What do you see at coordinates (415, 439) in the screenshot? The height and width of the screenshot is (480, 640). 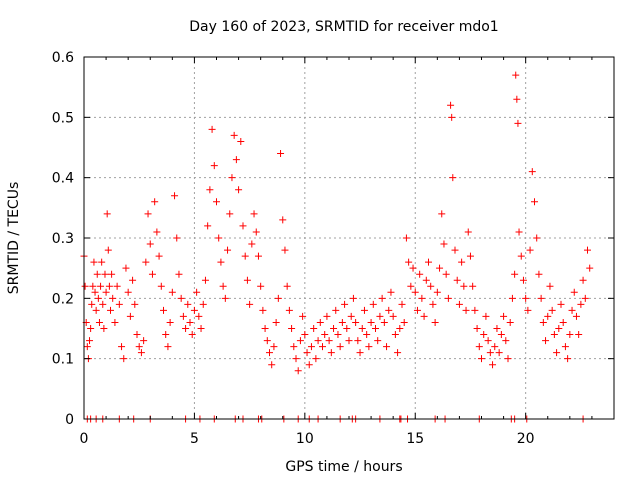 I see `x-tick-label: 15` at bounding box center [415, 439].